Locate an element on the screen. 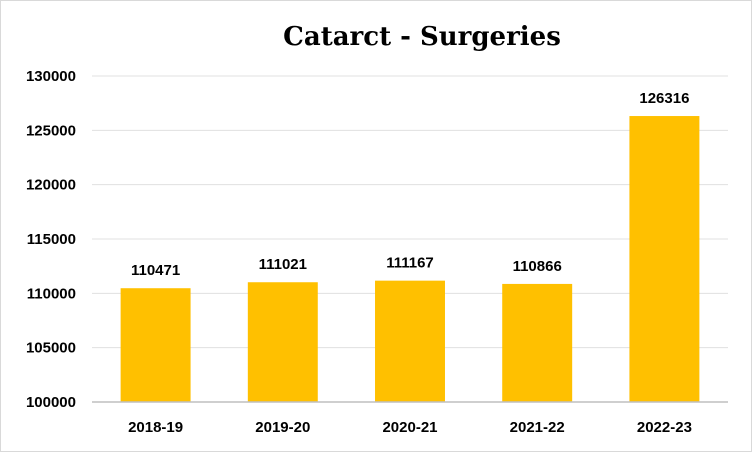  y-tick-label: 110000 is located at coordinates (51, 293).